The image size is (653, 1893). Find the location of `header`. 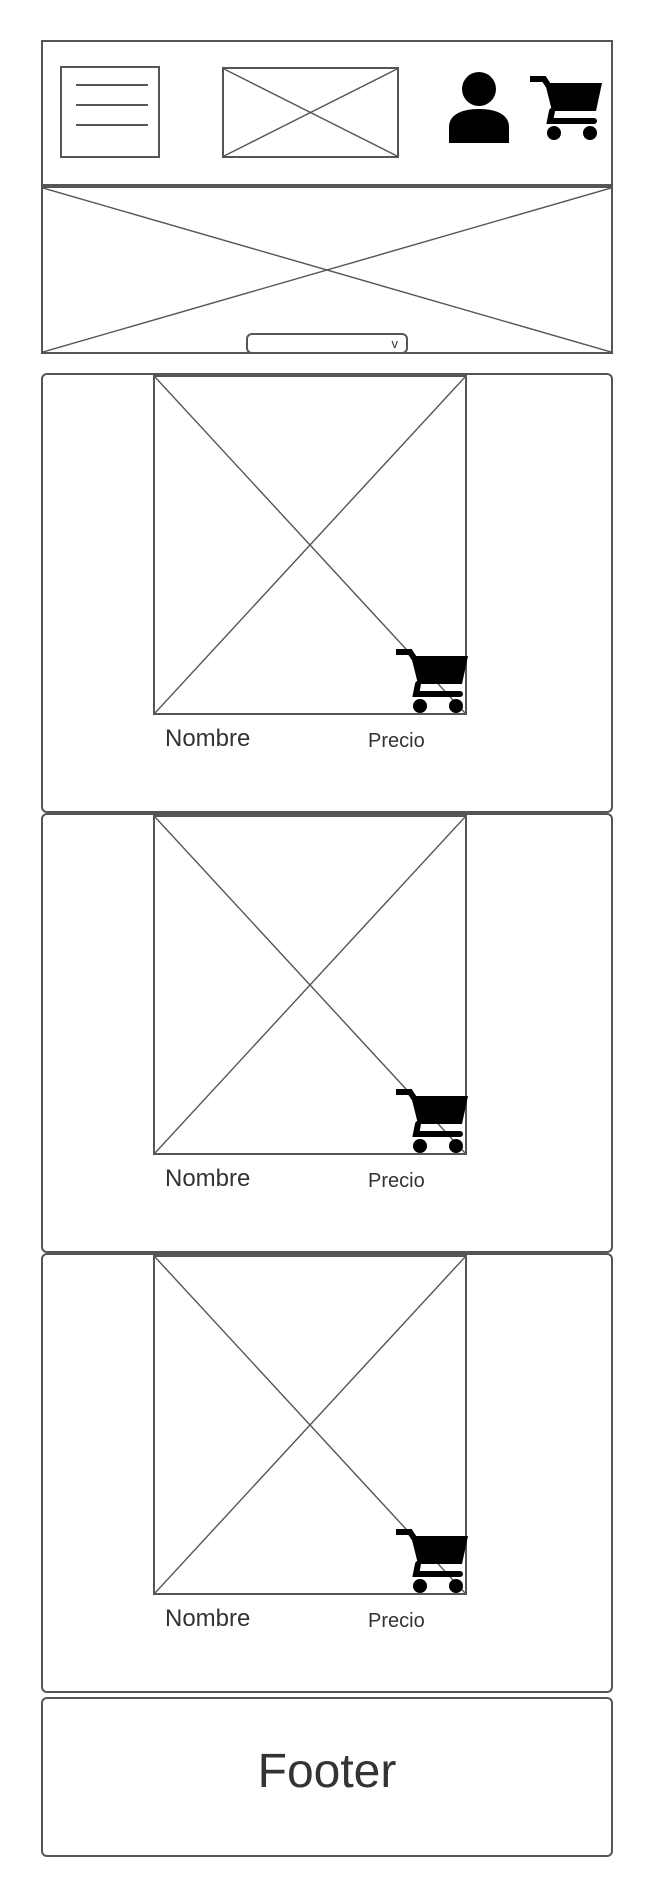

header is located at coordinates (327, 113).